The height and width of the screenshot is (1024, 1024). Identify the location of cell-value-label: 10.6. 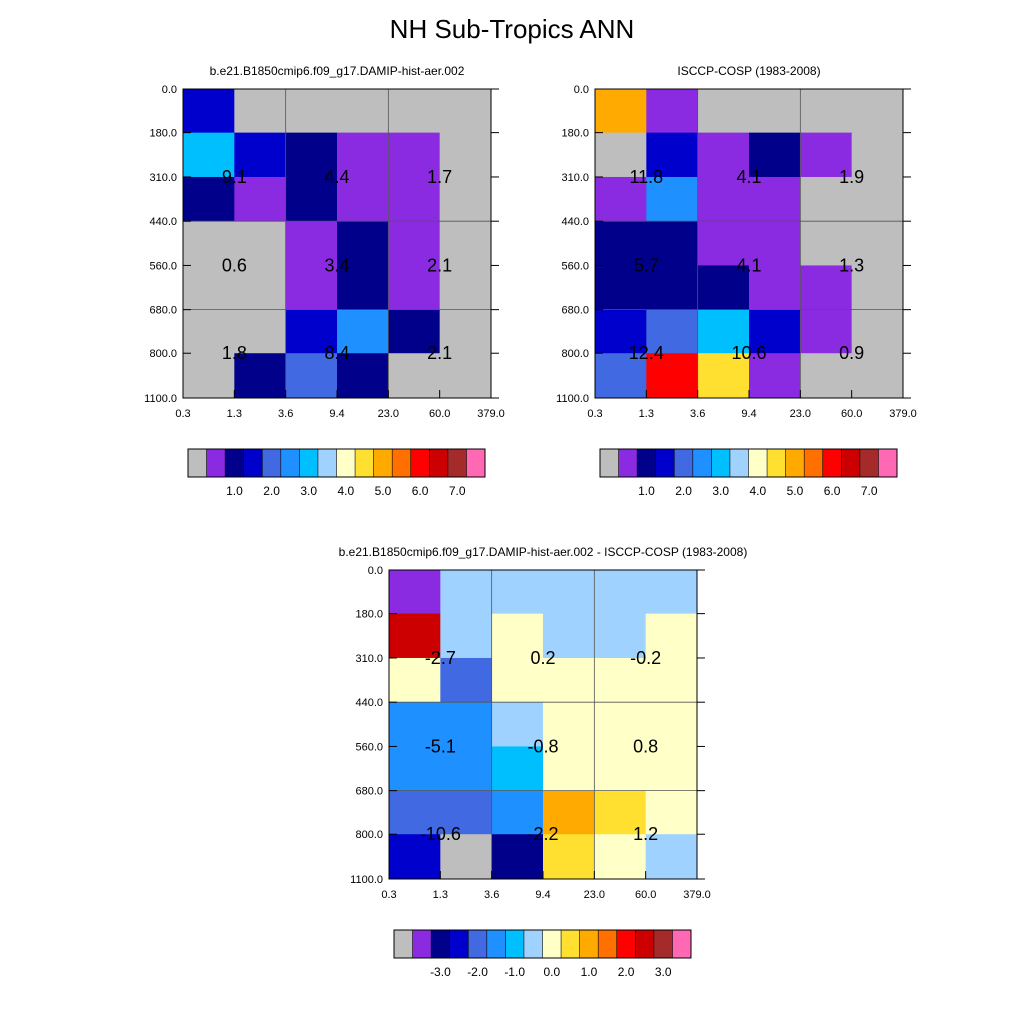
(748, 353).